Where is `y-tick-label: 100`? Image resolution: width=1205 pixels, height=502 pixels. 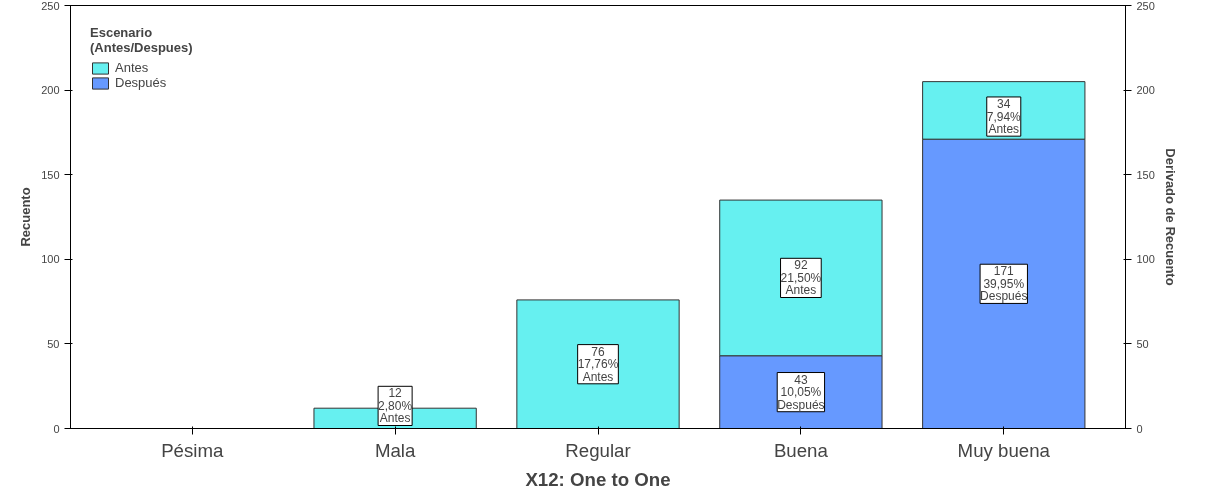
y-tick-label: 100 is located at coordinates (50, 259).